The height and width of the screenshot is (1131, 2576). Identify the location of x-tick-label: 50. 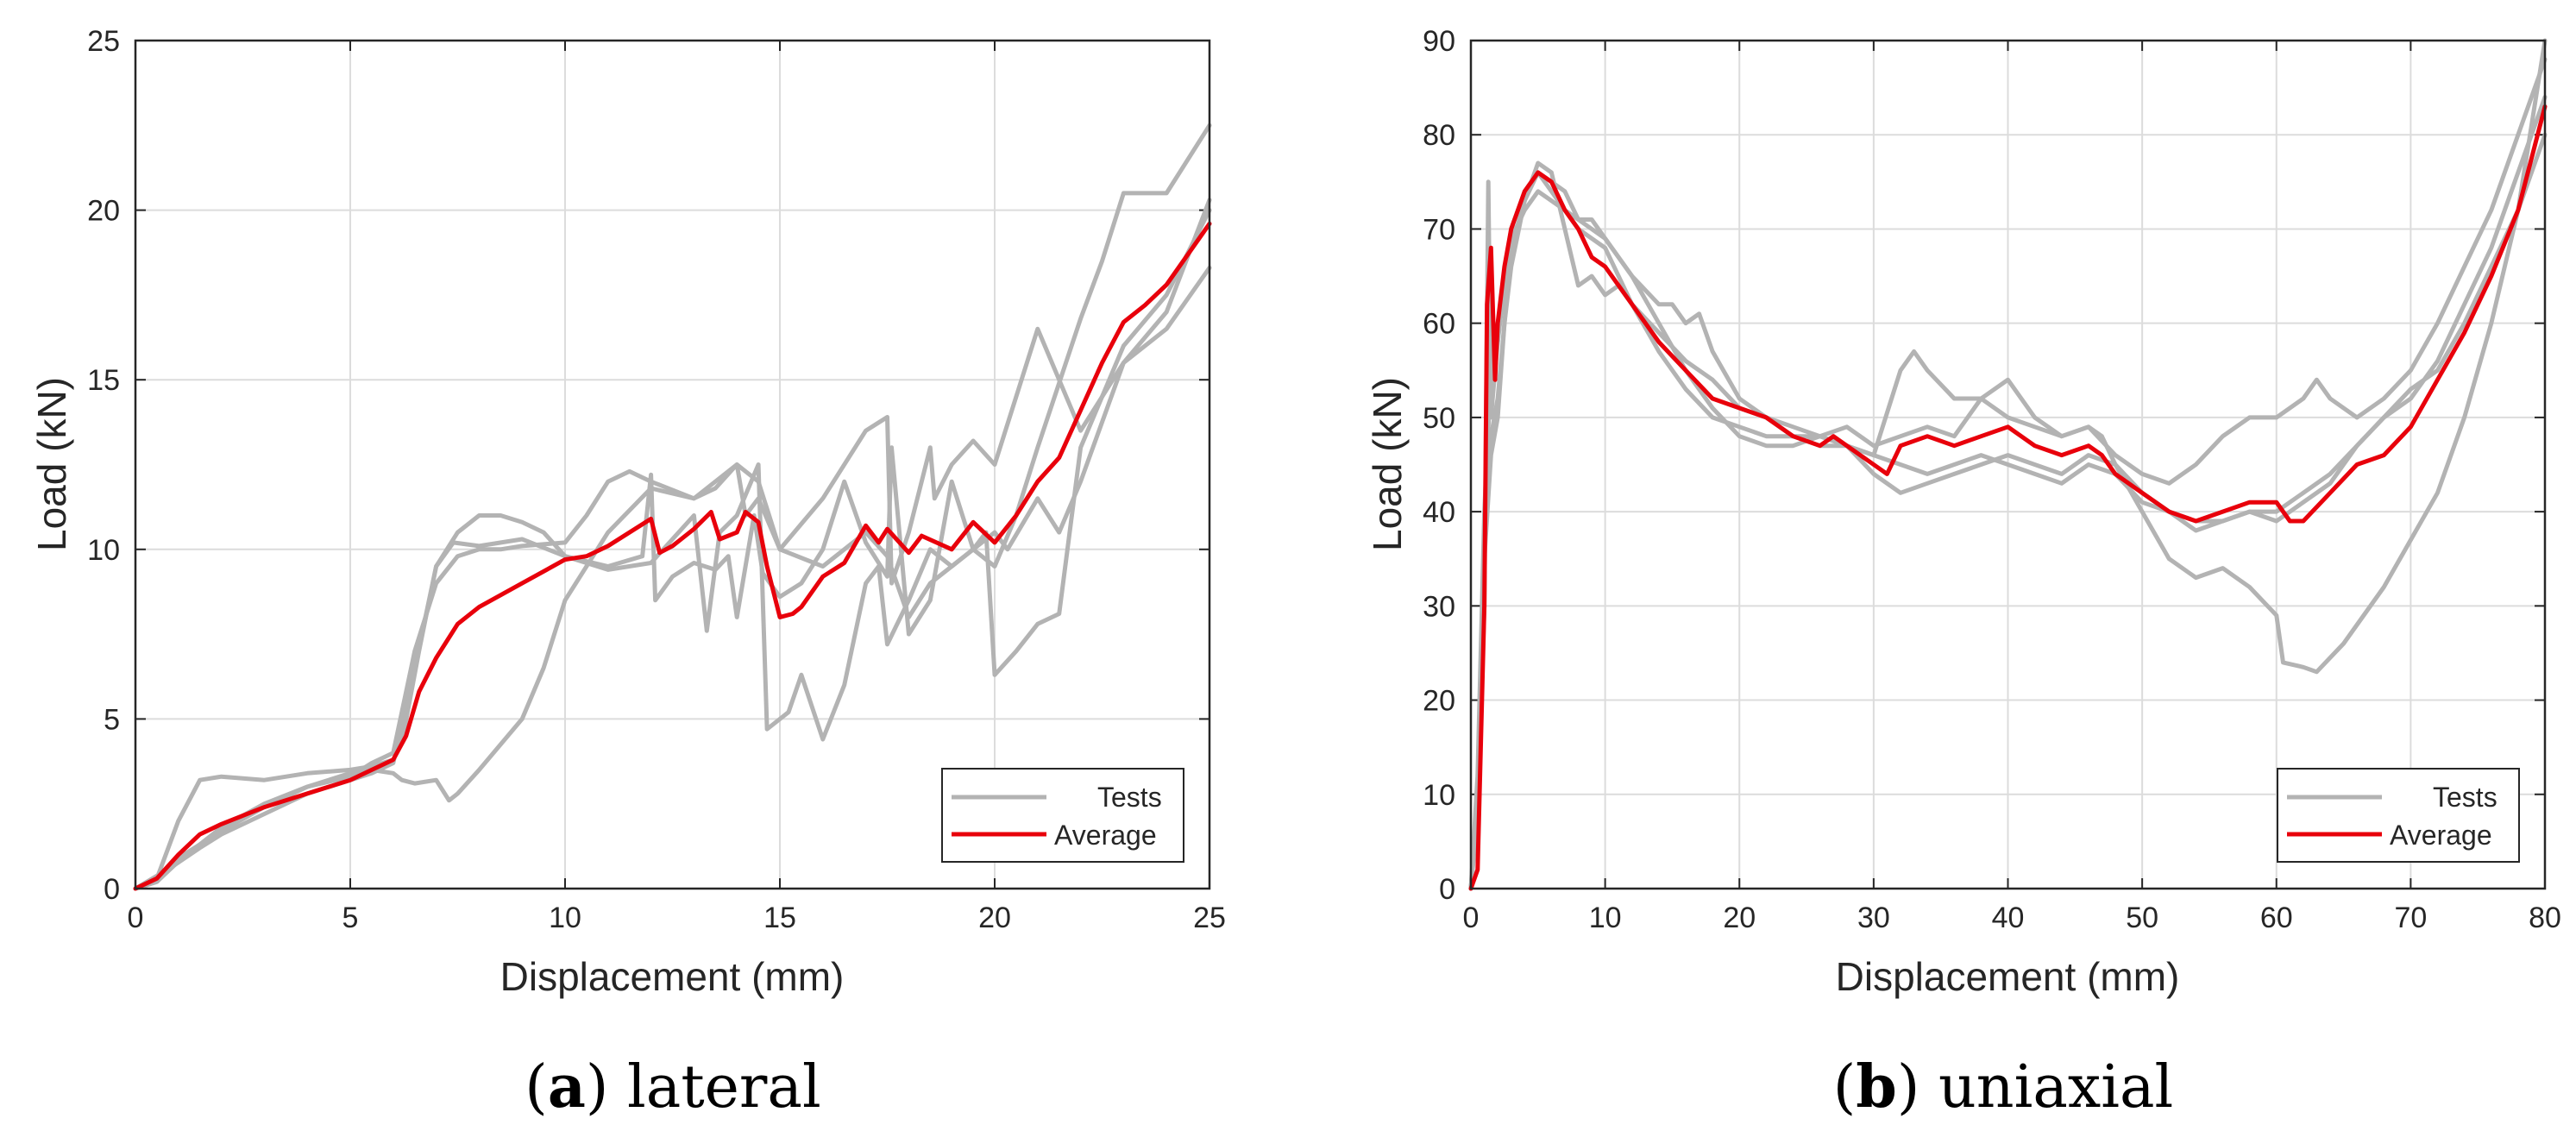
(2142, 918).